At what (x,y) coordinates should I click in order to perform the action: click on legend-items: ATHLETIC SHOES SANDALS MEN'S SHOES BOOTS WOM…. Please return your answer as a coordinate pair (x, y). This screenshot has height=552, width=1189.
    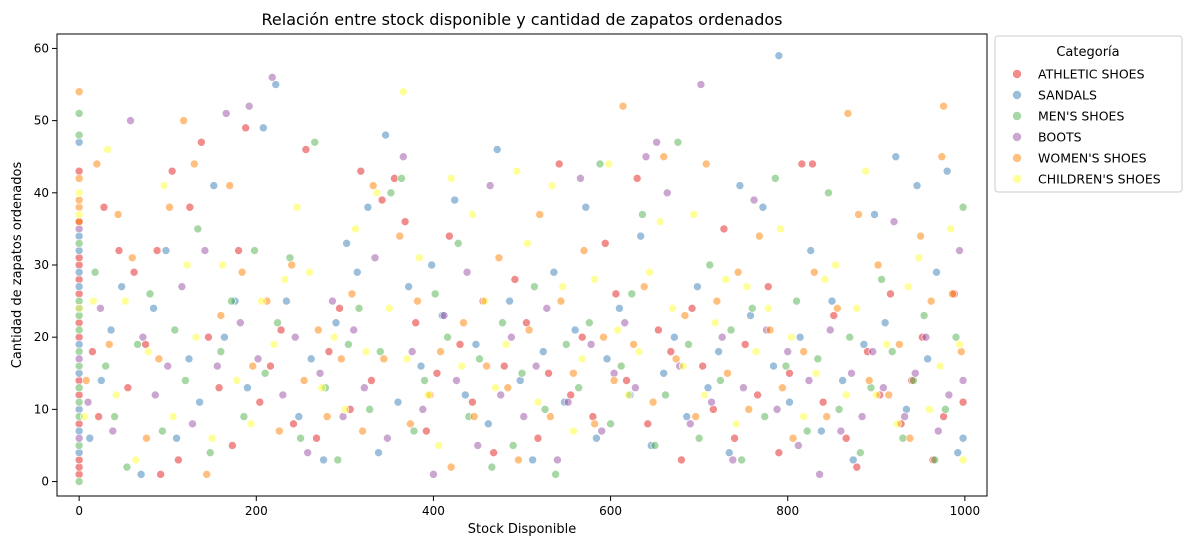
    Looking at the image, I should click on (1086, 127).